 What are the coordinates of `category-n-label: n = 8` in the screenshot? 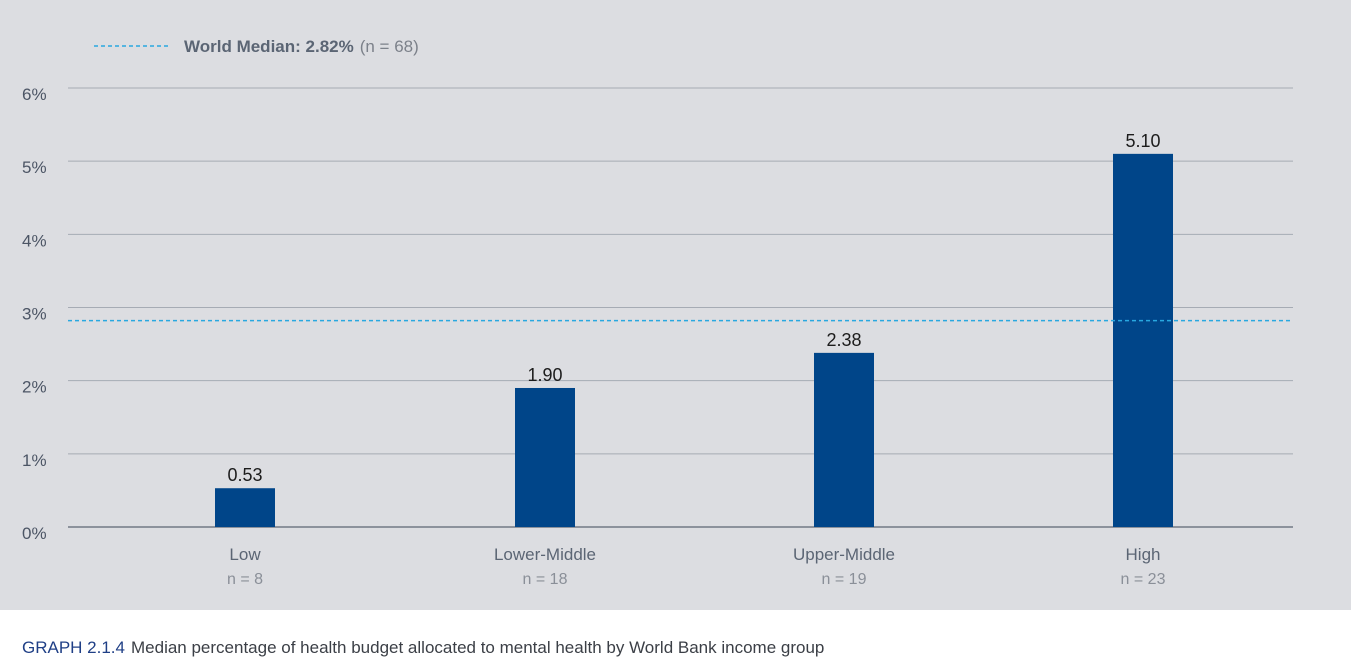 It's located at (245, 579).